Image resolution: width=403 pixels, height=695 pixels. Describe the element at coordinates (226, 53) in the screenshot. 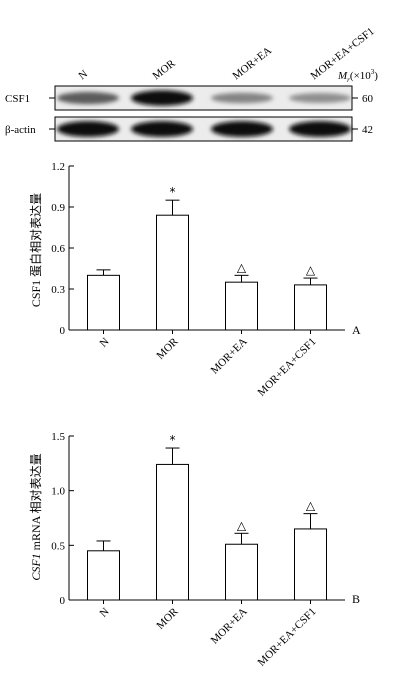

I see `blot-lane-labels: N MOR MOR+EA MOR+EA+CSF1` at that location.